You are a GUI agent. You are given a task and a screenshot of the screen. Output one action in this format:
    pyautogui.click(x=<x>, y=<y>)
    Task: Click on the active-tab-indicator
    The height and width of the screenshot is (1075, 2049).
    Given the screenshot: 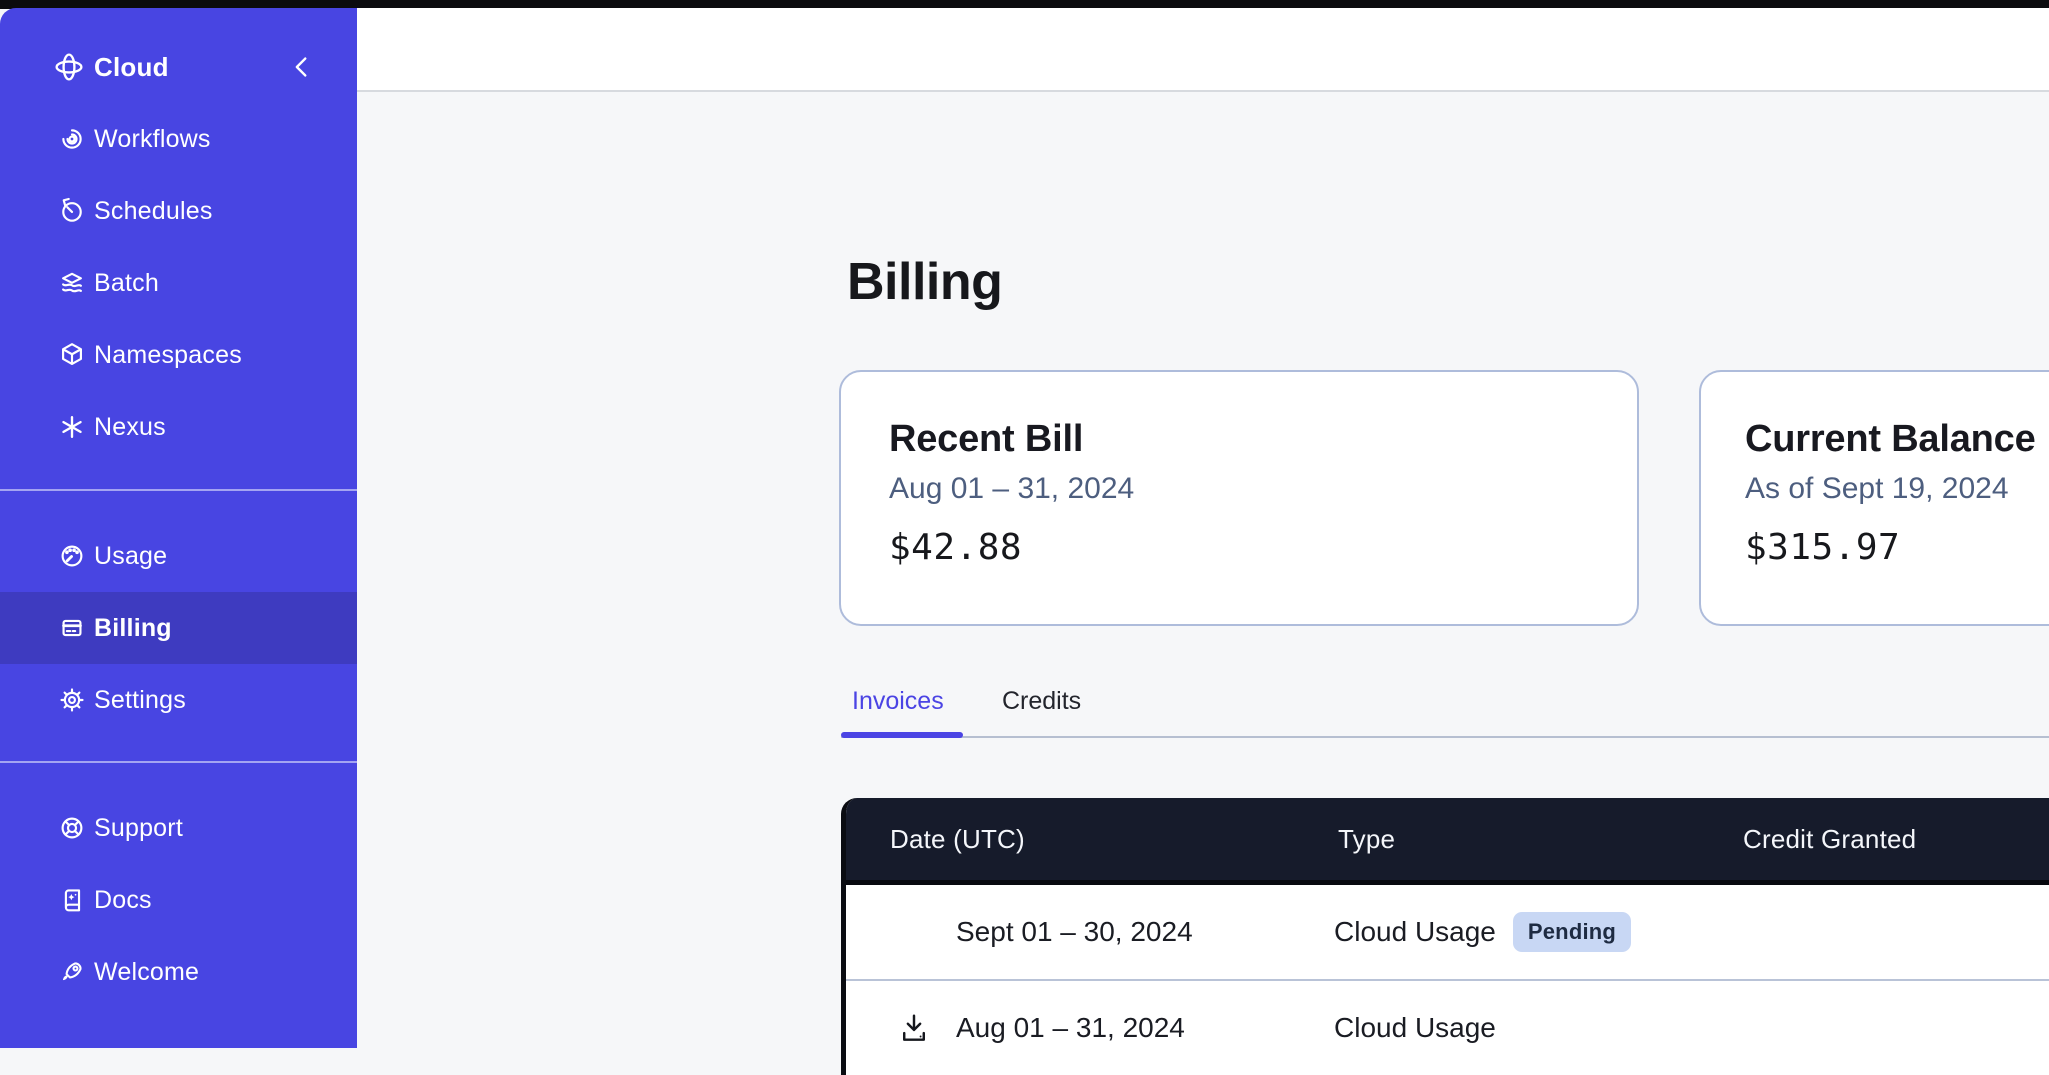 What is the action you would take?
    pyautogui.click(x=902, y=735)
    